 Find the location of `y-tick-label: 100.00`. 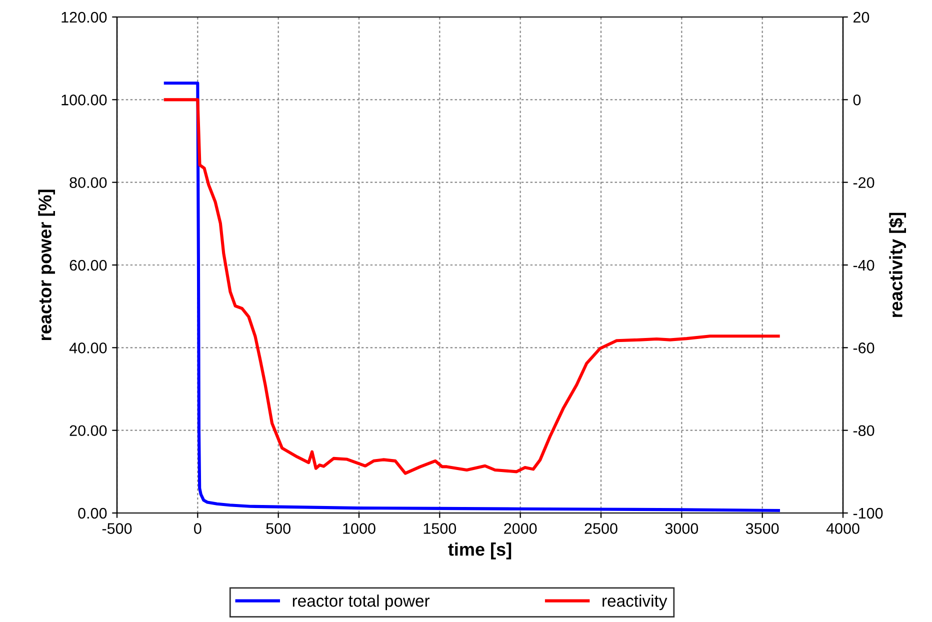

y-tick-label: 100.00 is located at coordinates (84, 100).